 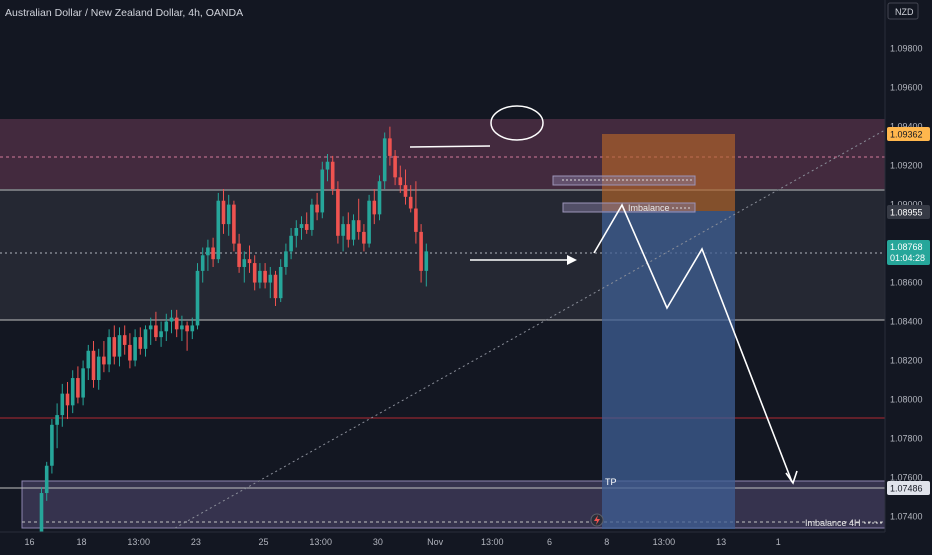 I want to click on projection-path, so click(x=693, y=343).